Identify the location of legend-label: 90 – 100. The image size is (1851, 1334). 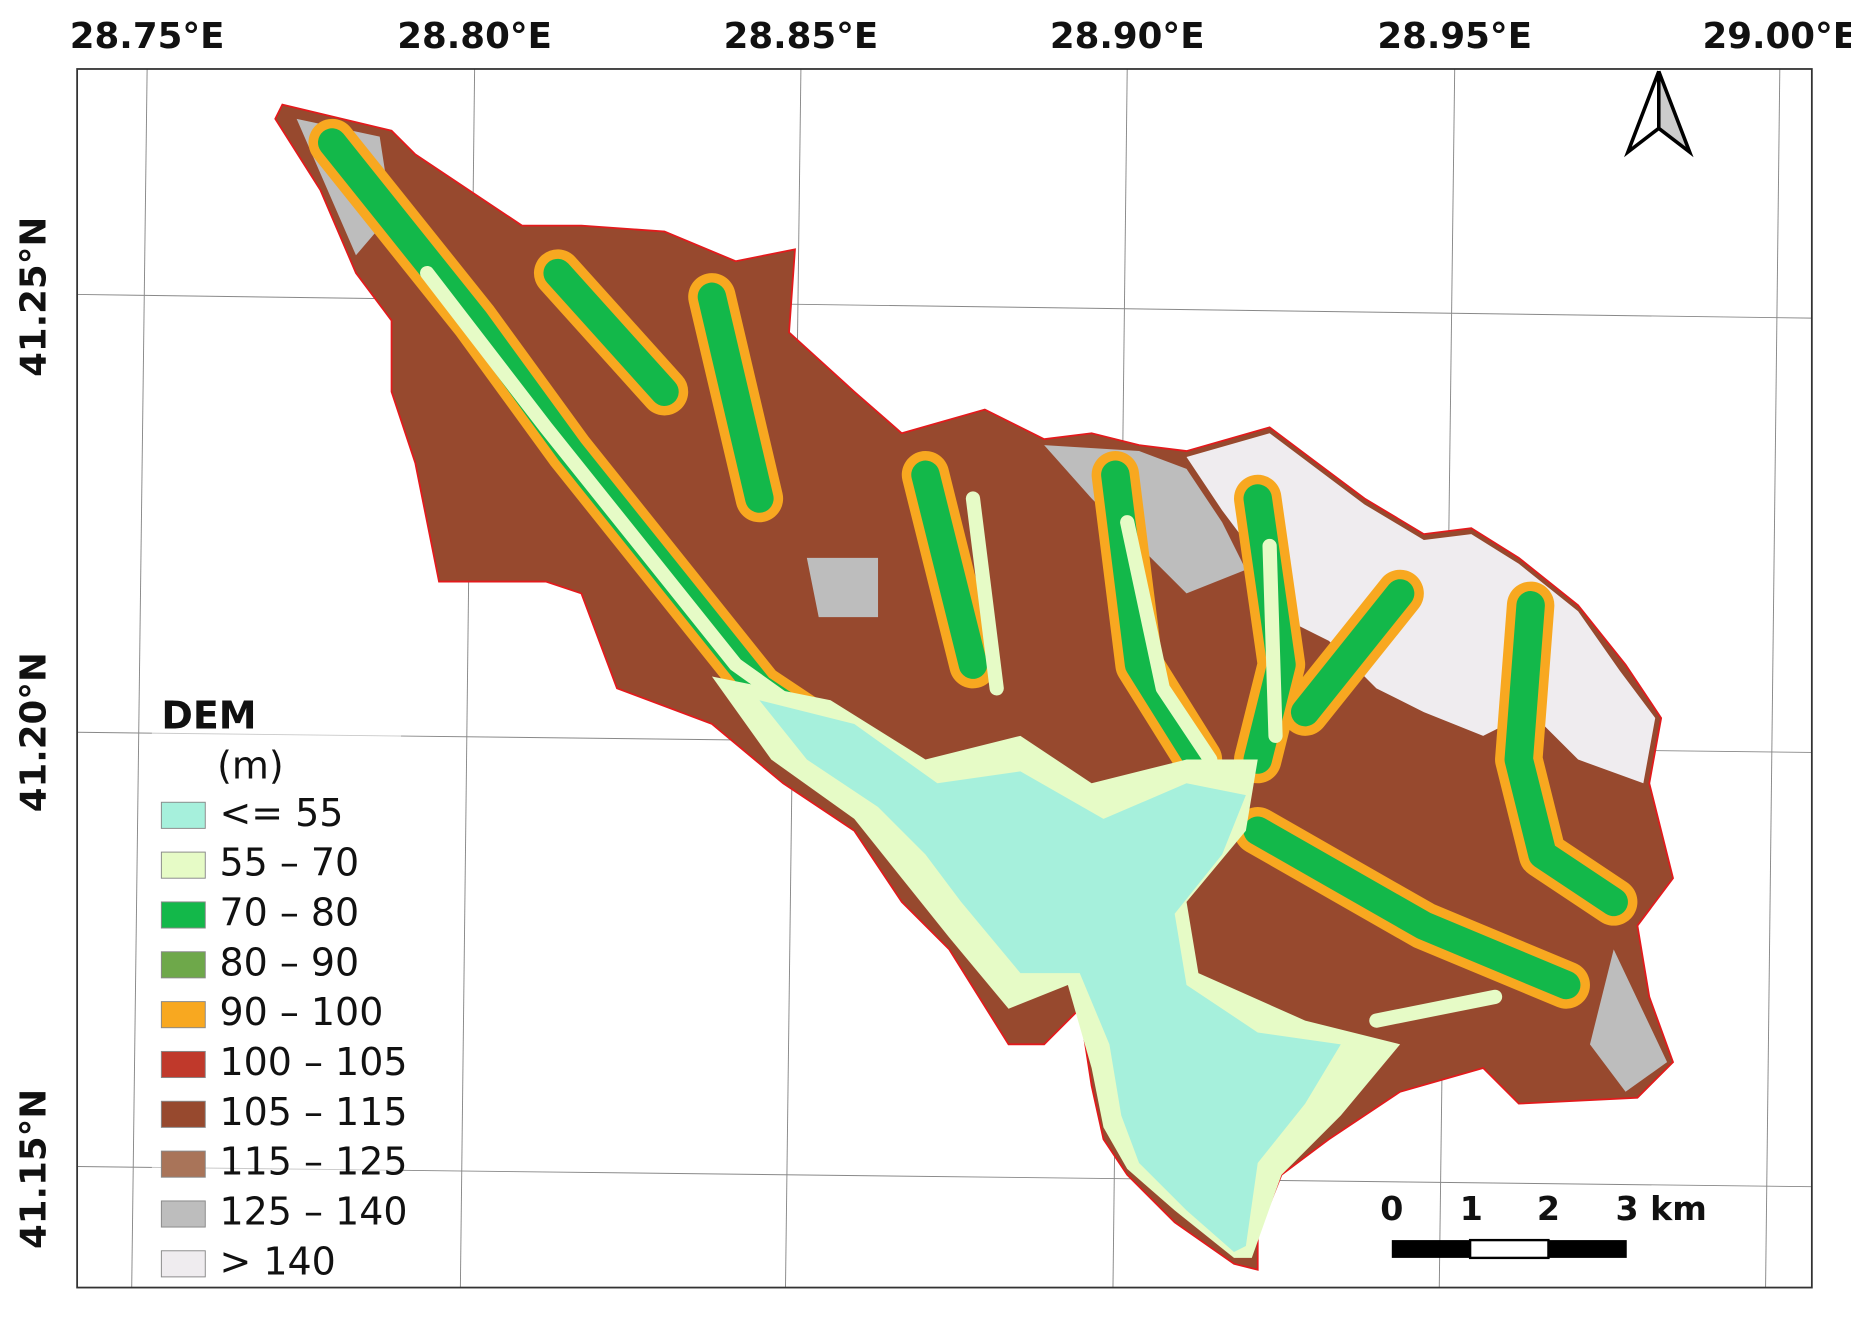
(302, 1012).